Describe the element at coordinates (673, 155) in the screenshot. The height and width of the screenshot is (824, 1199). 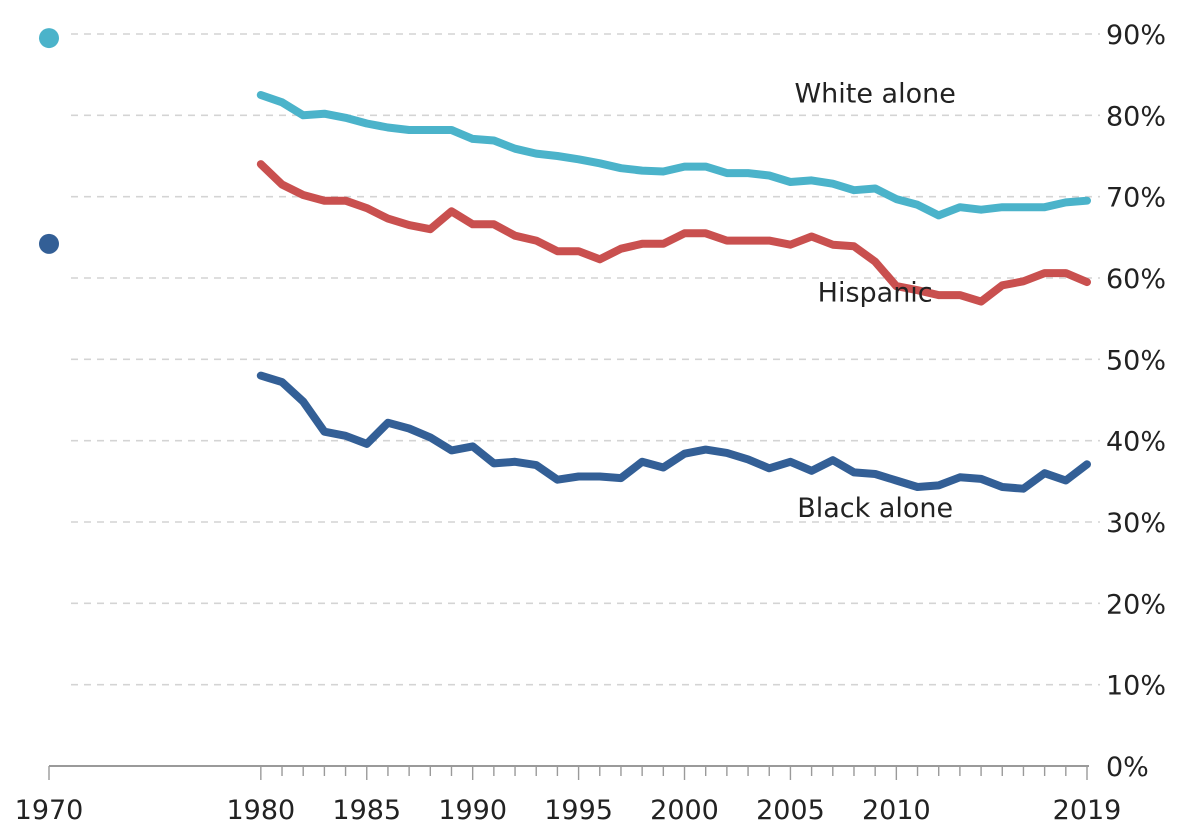
I see `series-line-white-alone` at that location.